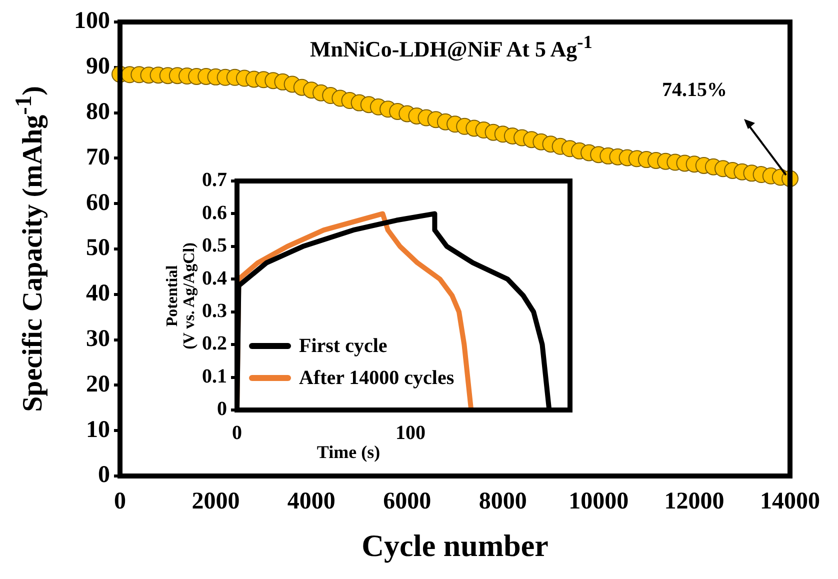 The height and width of the screenshot is (579, 838). Describe the element at coordinates (598, 501) in the screenshot. I see `x-tick-label: 10000` at that location.